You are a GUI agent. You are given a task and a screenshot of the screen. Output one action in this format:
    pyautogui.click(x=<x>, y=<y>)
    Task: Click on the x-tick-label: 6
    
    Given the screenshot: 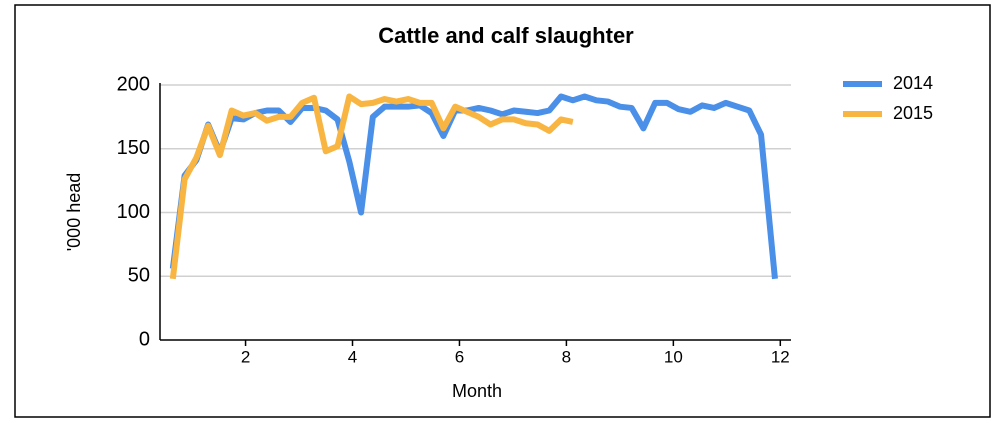 What is the action you would take?
    pyautogui.click(x=459, y=356)
    